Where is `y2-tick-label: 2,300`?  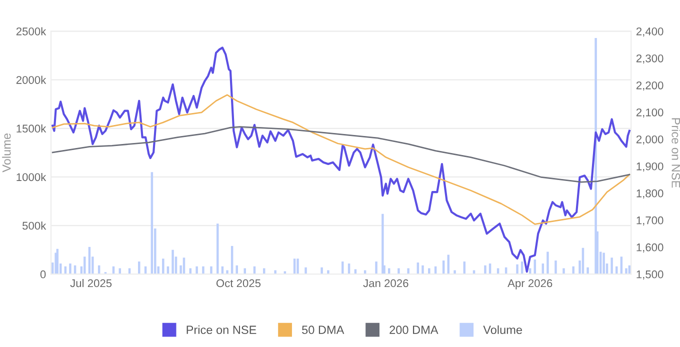
y2-tick-label: 2,300 is located at coordinates (650, 59).